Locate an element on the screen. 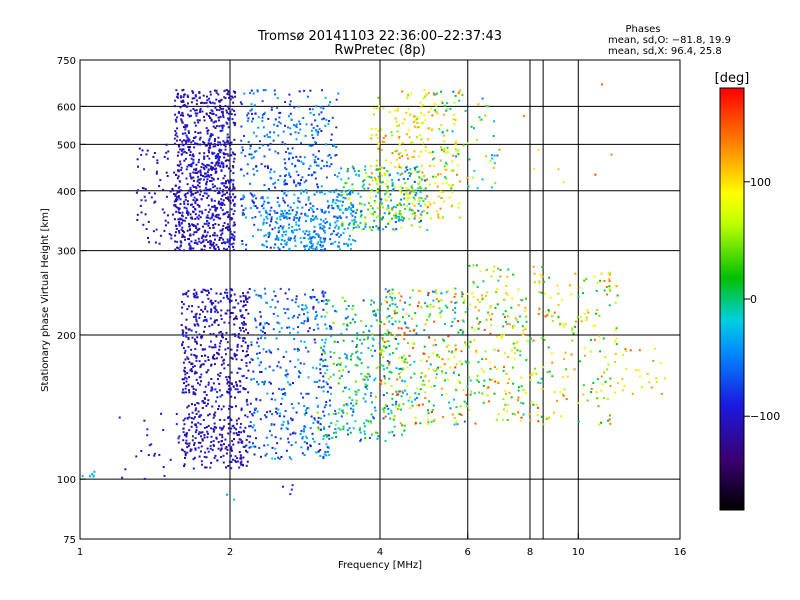 This screenshot has width=800, height=600. x-axis-label: Frequency [MHz] is located at coordinates (380, 565).